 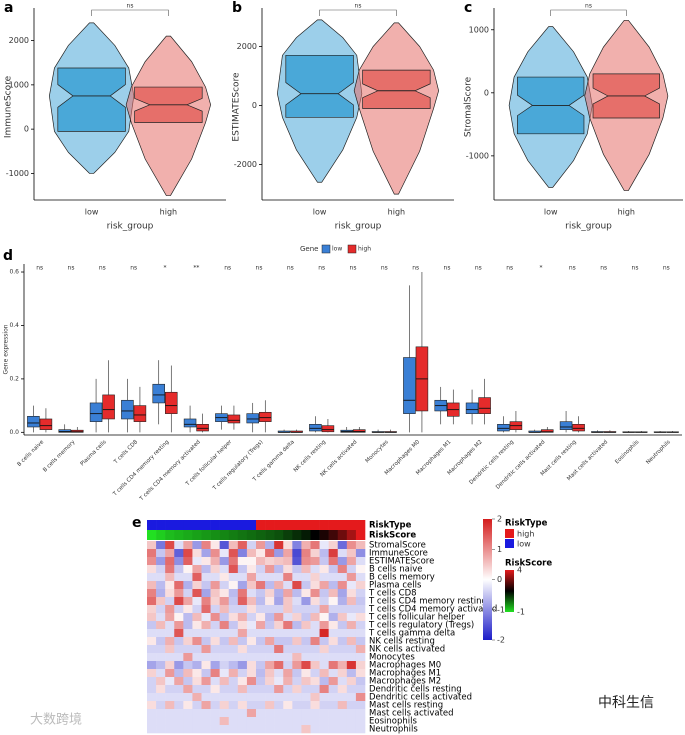 What do you see at coordinates (310, 456) in the screenshot?
I see `x-tick-label: NK cells resting` at bounding box center [310, 456].